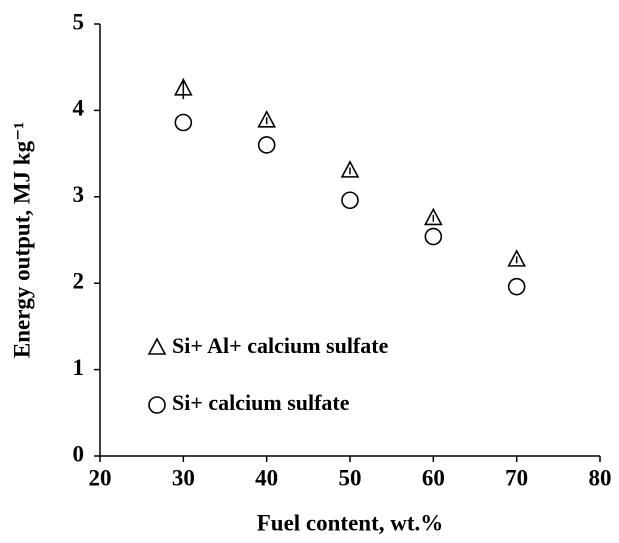  Describe the element at coordinates (79, 453) in the screenshot. I see `y-tick-label: 0` at that location.